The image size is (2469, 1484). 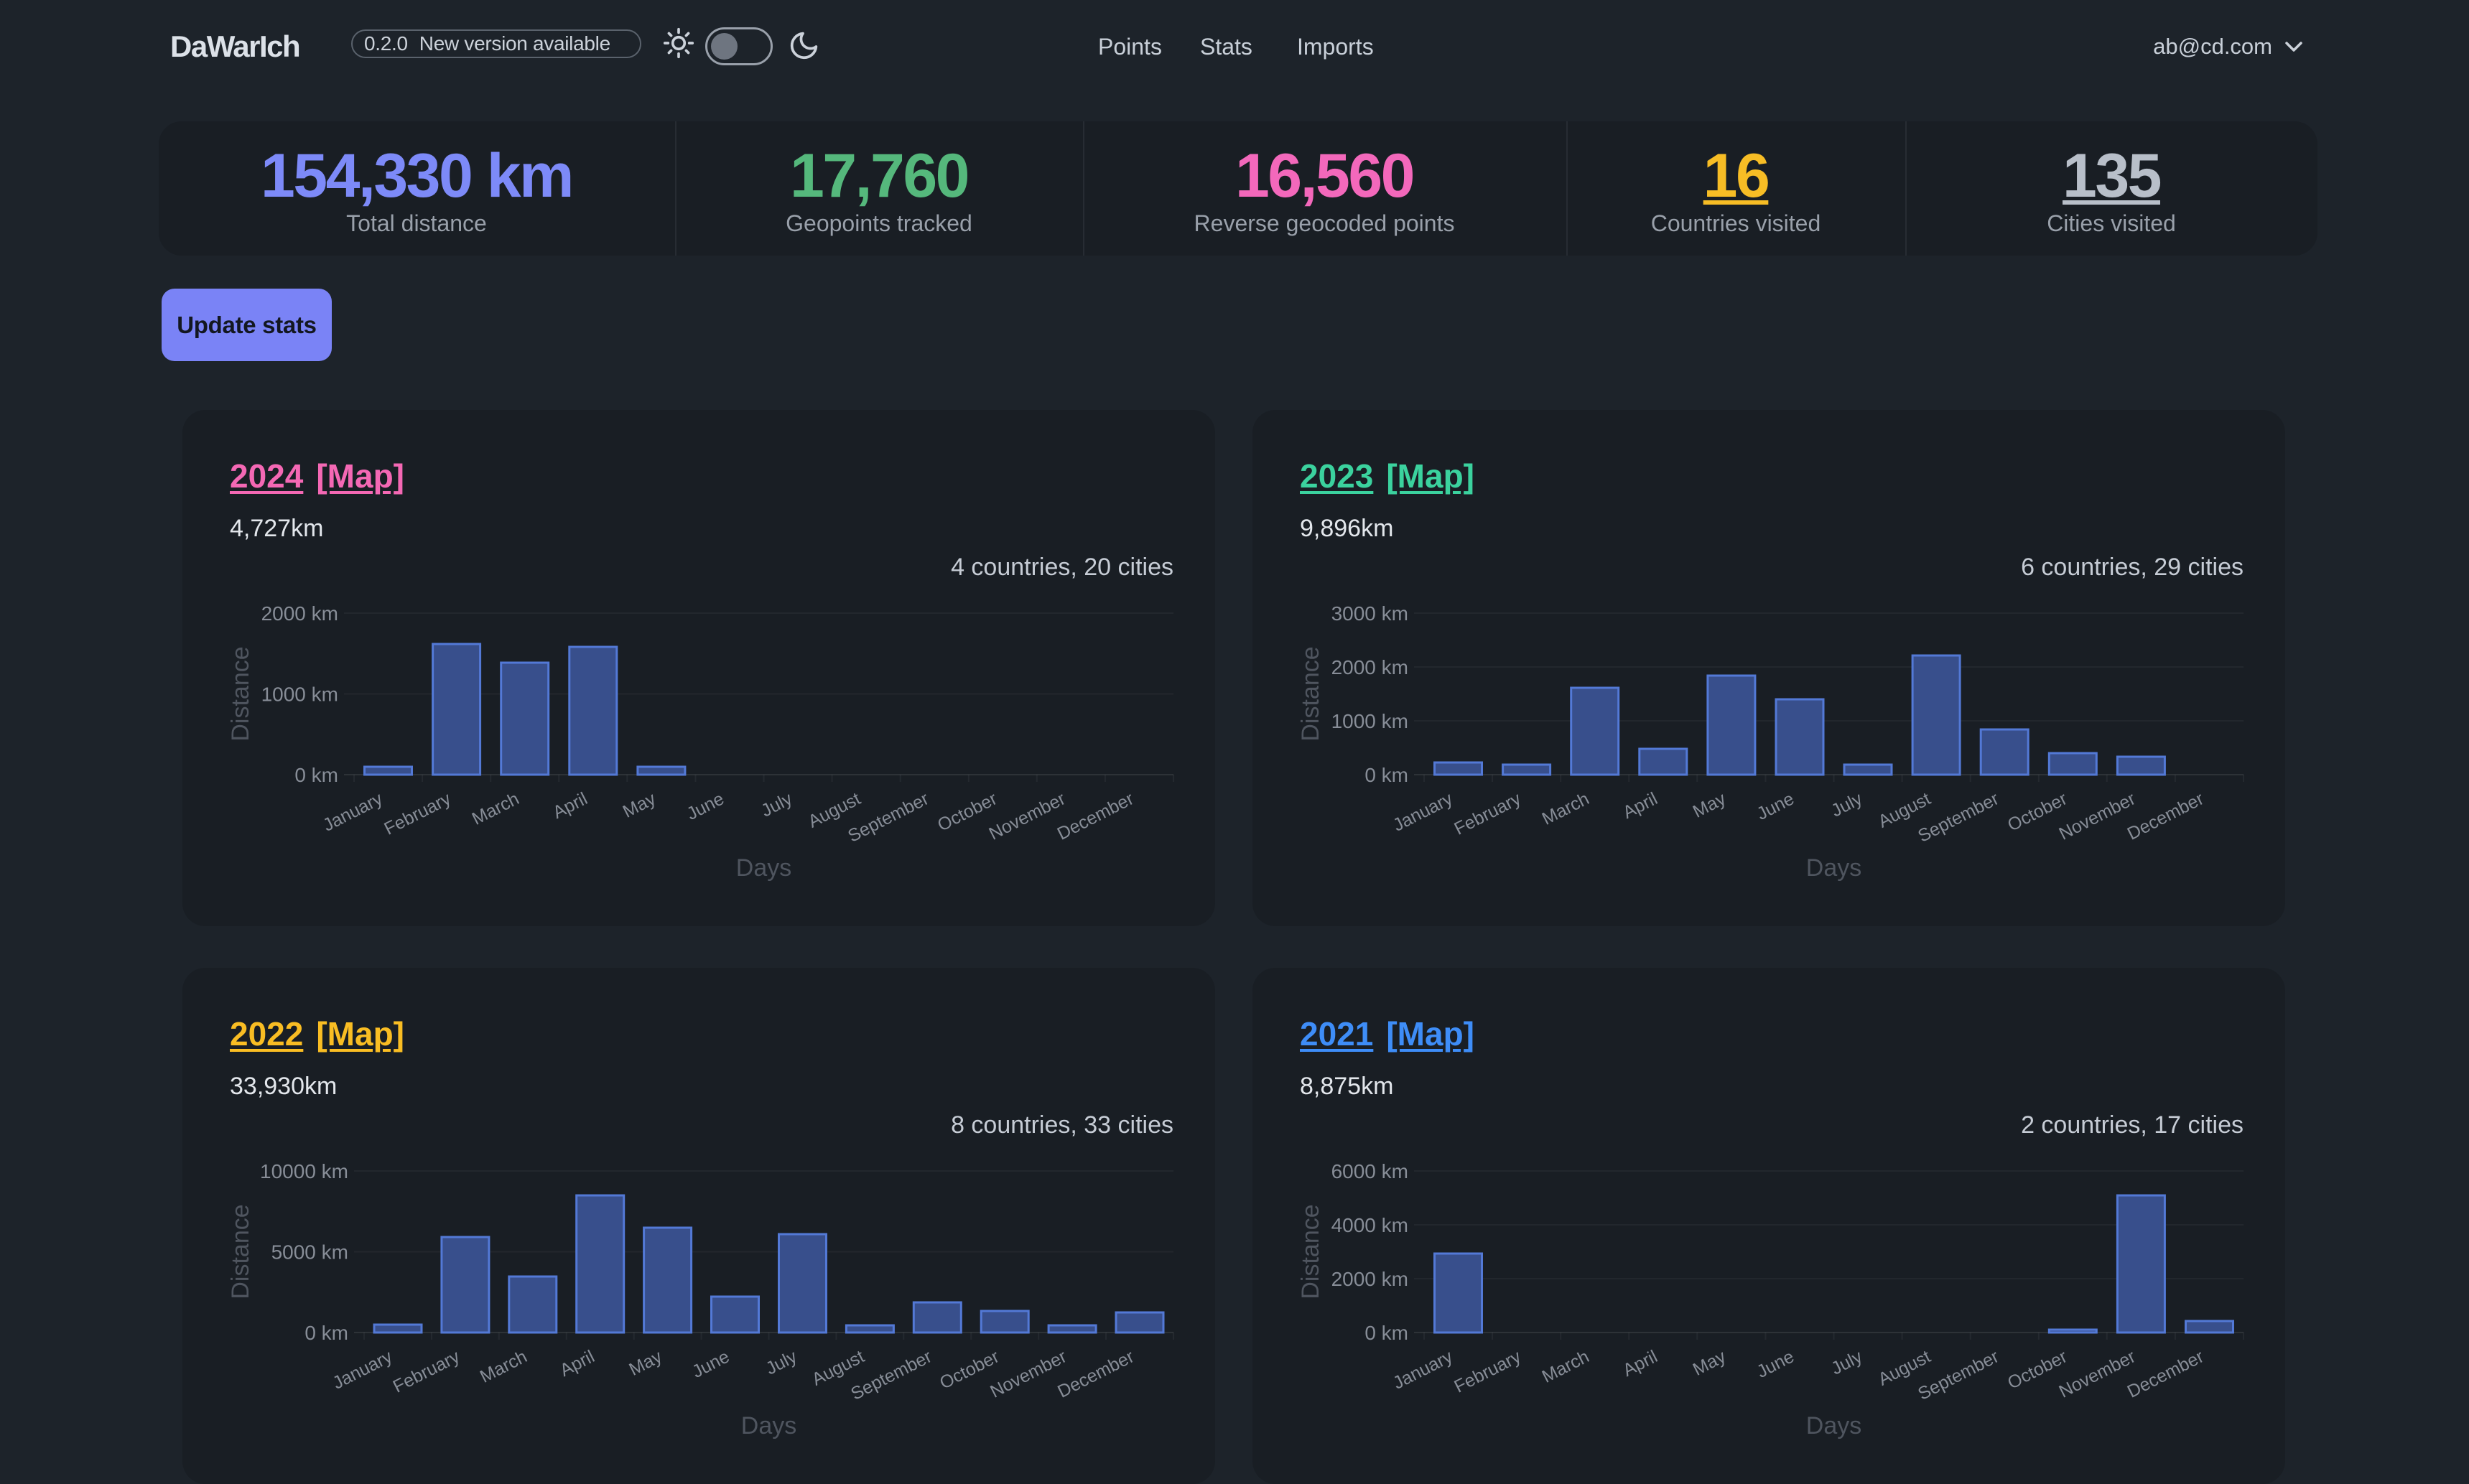 I want to click on svg-text: 4000 km, so click(x=1369, y=1225).